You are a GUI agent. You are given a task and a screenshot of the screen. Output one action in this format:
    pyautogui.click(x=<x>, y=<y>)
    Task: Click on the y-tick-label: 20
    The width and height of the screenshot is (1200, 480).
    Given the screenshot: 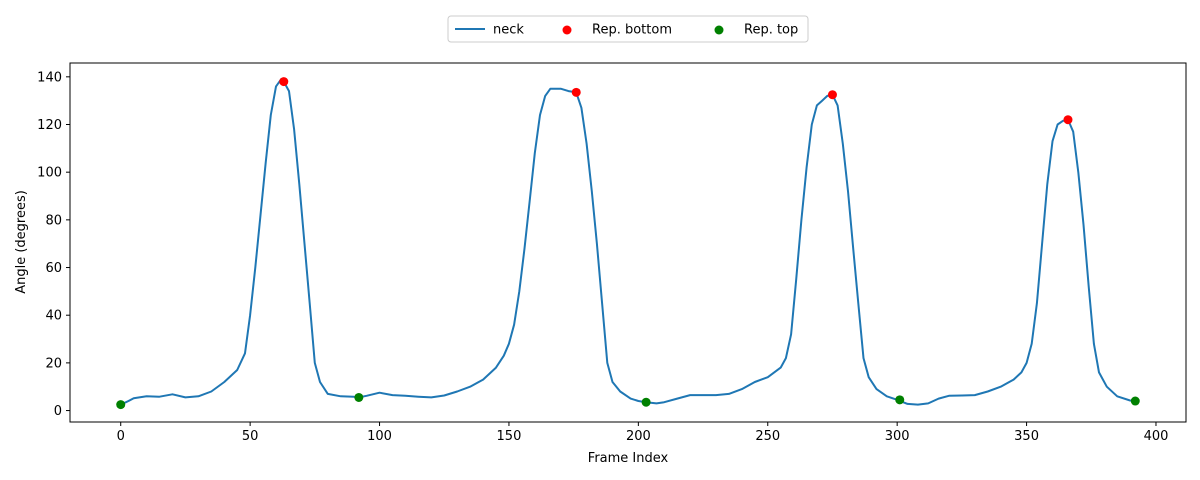 What is the action you would take?
    pyautogui.click(x=53, y=363)
    